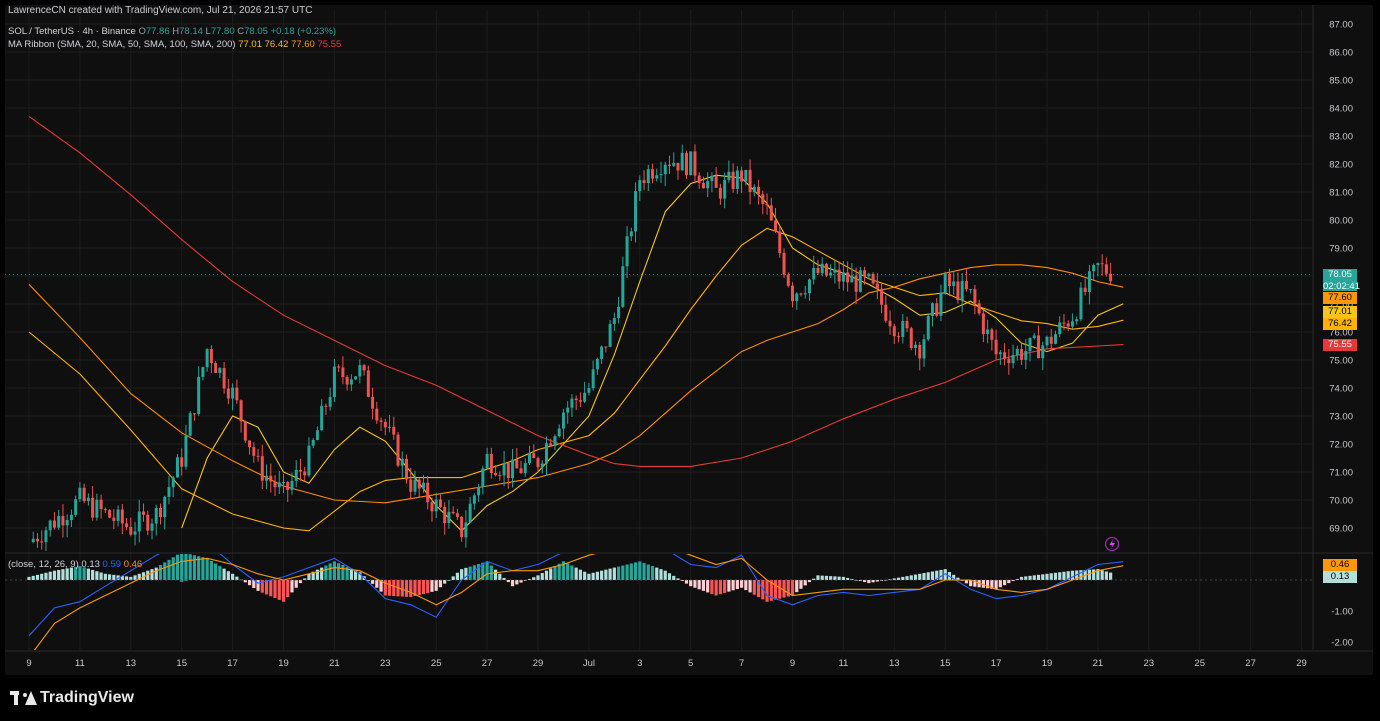  I want to click on symbol-label: SOL / TetherUS · 4h · Binance, so click(72, 31).